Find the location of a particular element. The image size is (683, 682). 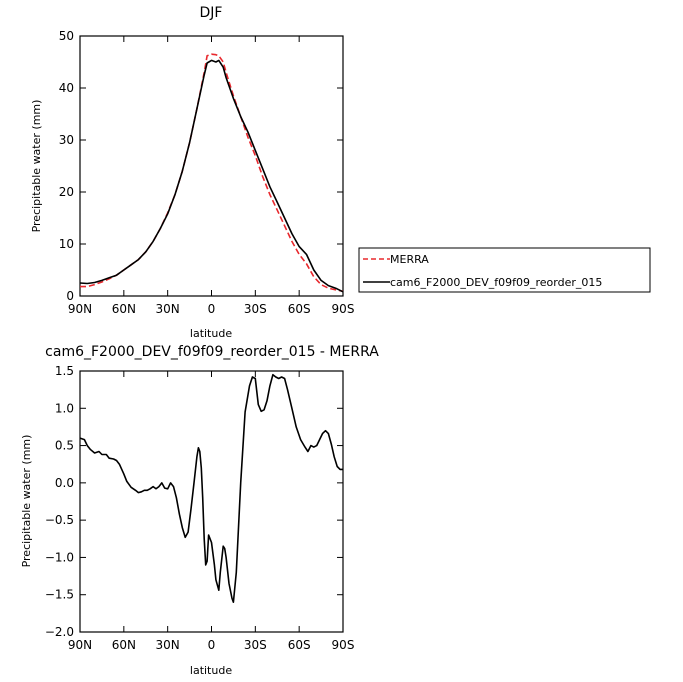

top-series-group is located at coordinates (211, 173).